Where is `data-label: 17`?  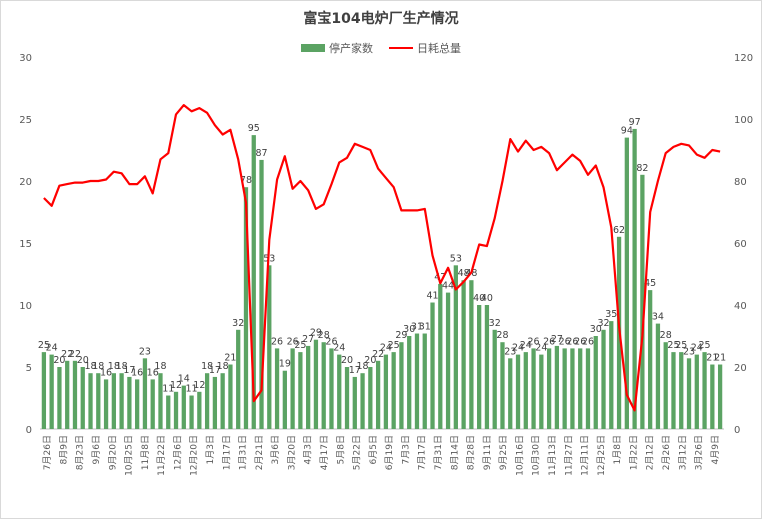 data-label: 17 is located at coordinates (215, 370).